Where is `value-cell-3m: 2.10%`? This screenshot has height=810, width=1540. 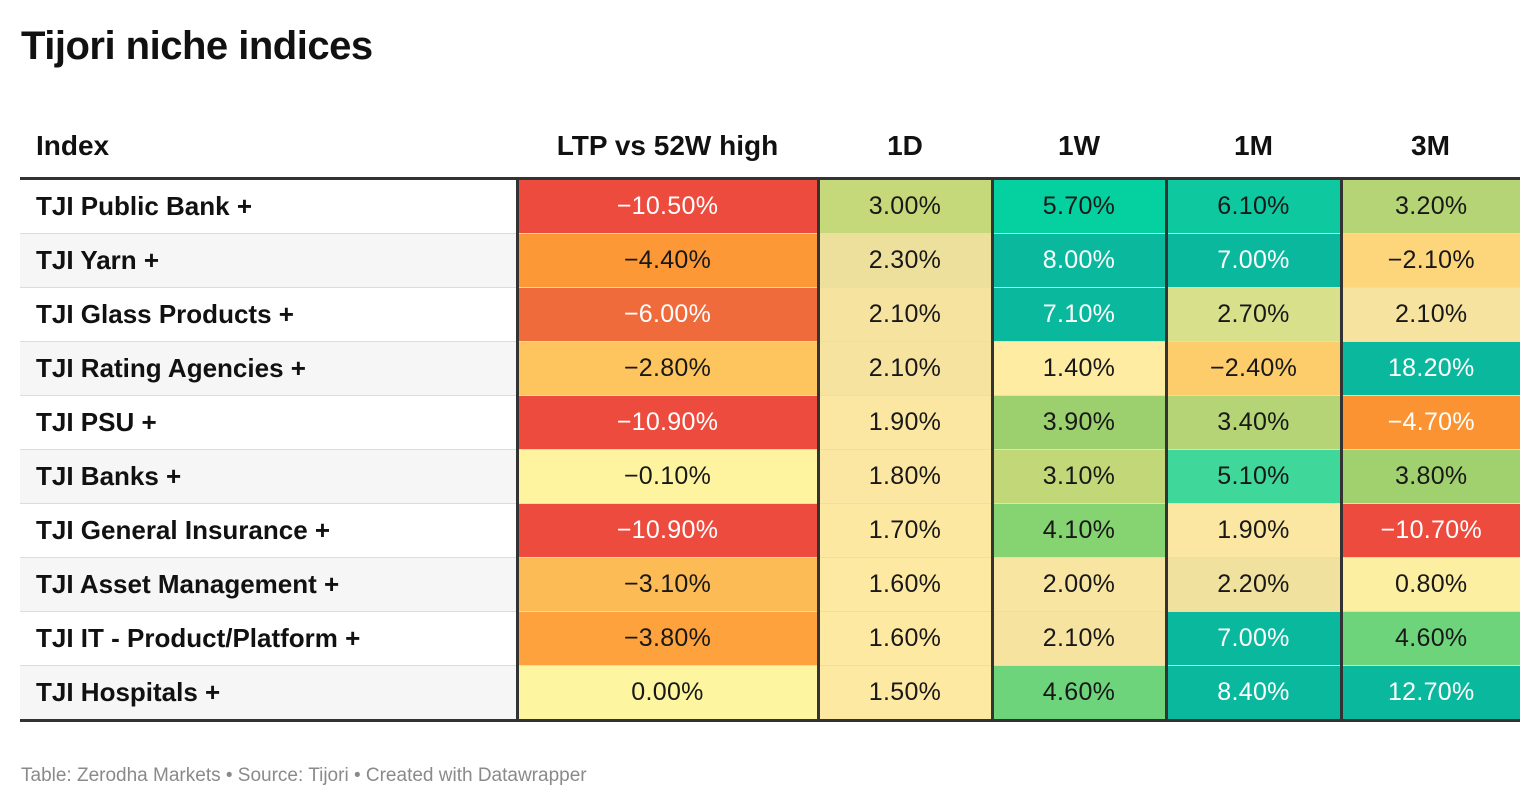
value-cell-3m: 2.10% is located at coordinates (1429, 314).